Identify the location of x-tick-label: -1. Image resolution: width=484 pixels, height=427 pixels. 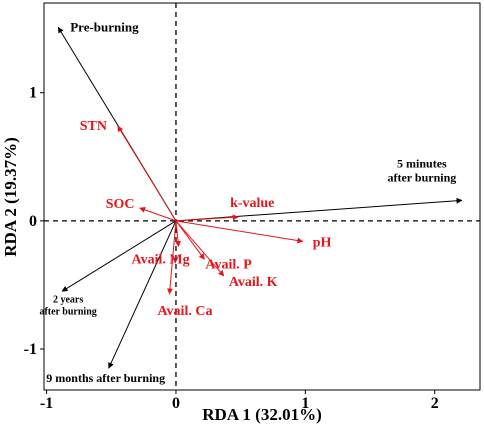
(46, 403).